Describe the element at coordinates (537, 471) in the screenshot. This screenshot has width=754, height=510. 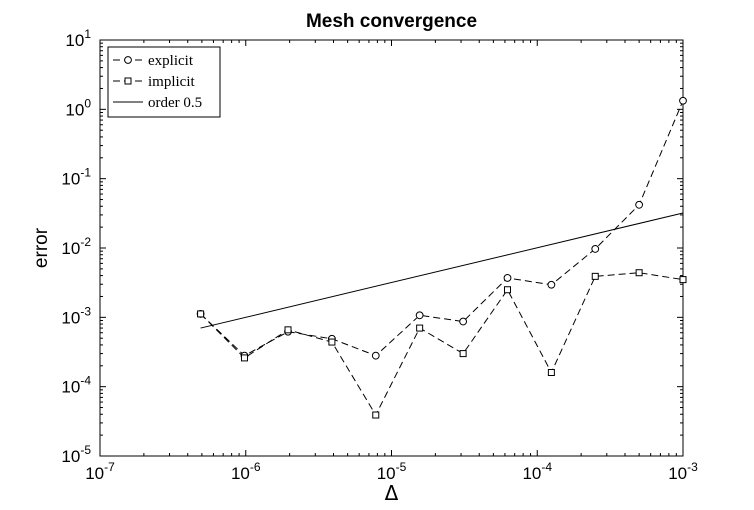
I see `x-tick-label: 10⁻⁴` at that location.